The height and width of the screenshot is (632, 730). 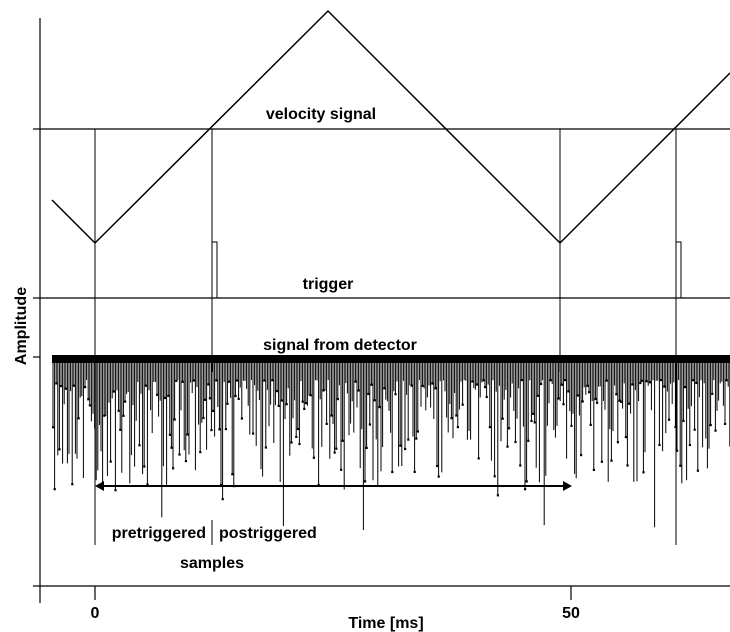 I want to click on y-axis-label: Amplitude, so click(x=21, y=326).